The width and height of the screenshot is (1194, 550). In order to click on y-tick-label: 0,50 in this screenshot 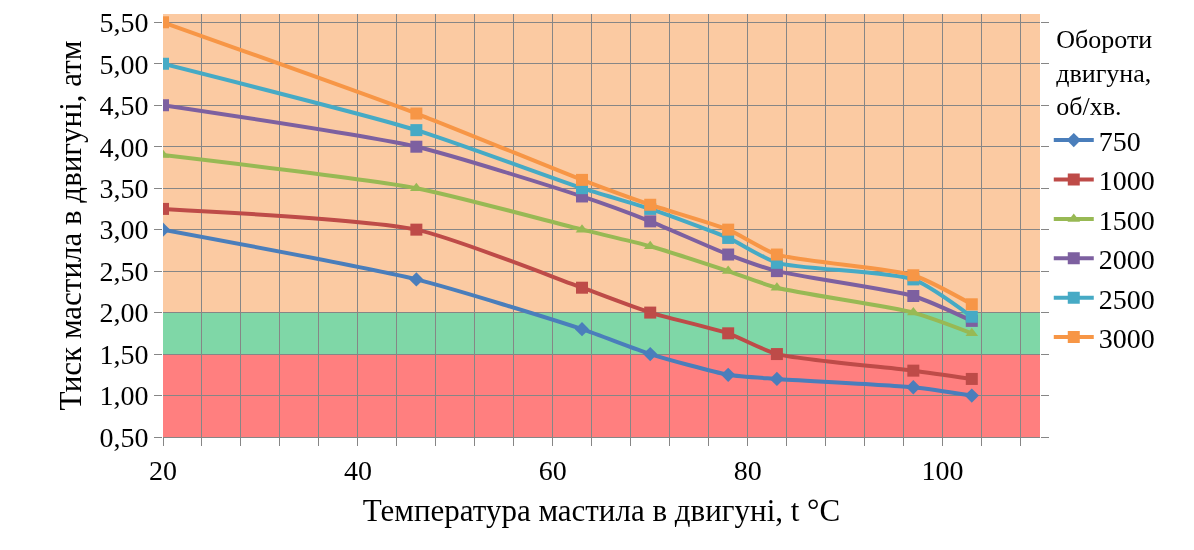, I will do `click(124, 437)`.